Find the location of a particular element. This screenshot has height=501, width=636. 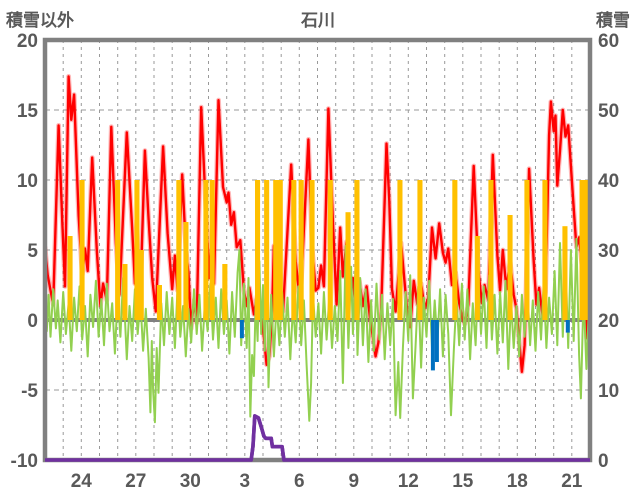

x-axis-tick-labels: 24 27 30 3 6 9 12 15 18 21 is located at coordinates (327, 481).